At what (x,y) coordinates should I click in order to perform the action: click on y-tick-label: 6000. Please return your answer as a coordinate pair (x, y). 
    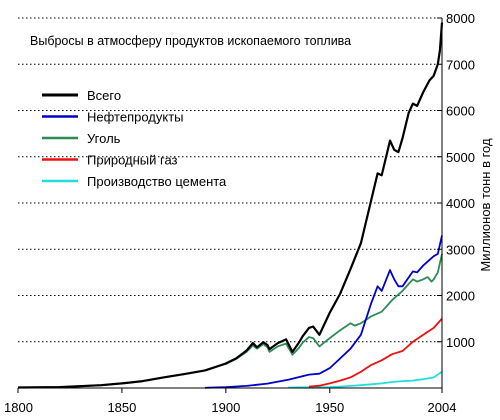
    Looking at the image, I should click on (460, 111).